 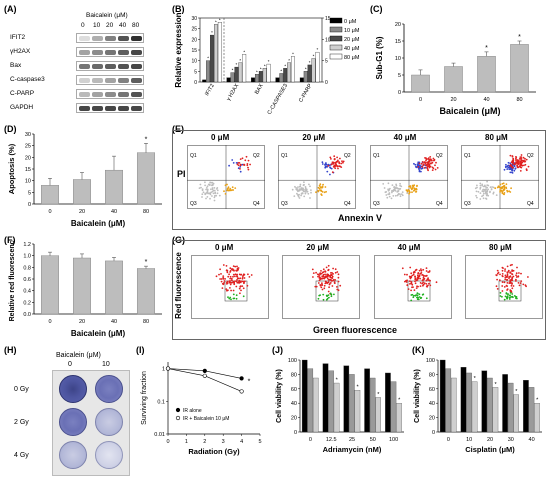 I want to click on western-row: C-caspase3, so click(x=76, y=80).